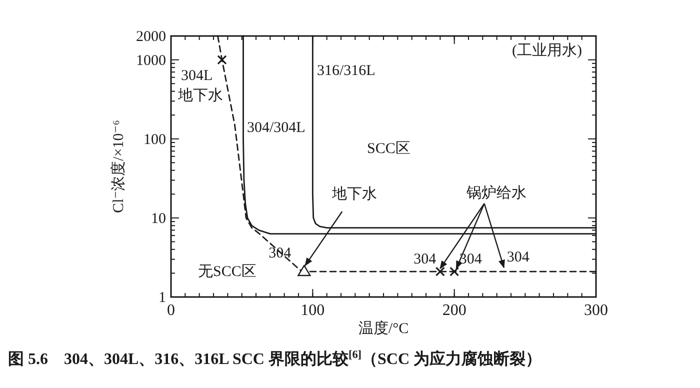 This screenshot has height=388, width=700. What do you see at coordinates (275, 358) in the screenshot?
I see `text: 图 5.6 304、304L、316、316L SCC 界限的比较$^{[6]}$（SCC 为应力腐蚀断裂）` at bounding box center [275, 358].